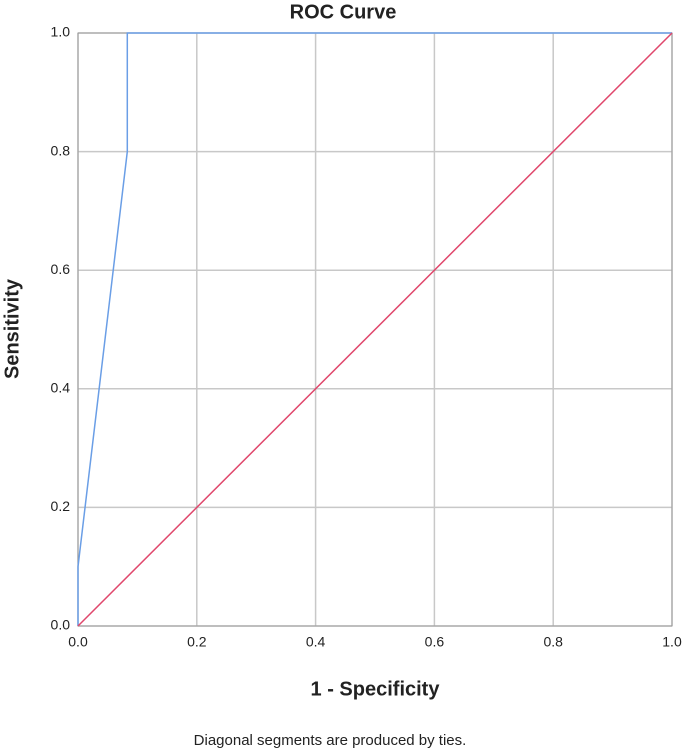 This screenshot has width=685, height=754. I want to click on x-tick-label: 0.6, so click(435, 642).